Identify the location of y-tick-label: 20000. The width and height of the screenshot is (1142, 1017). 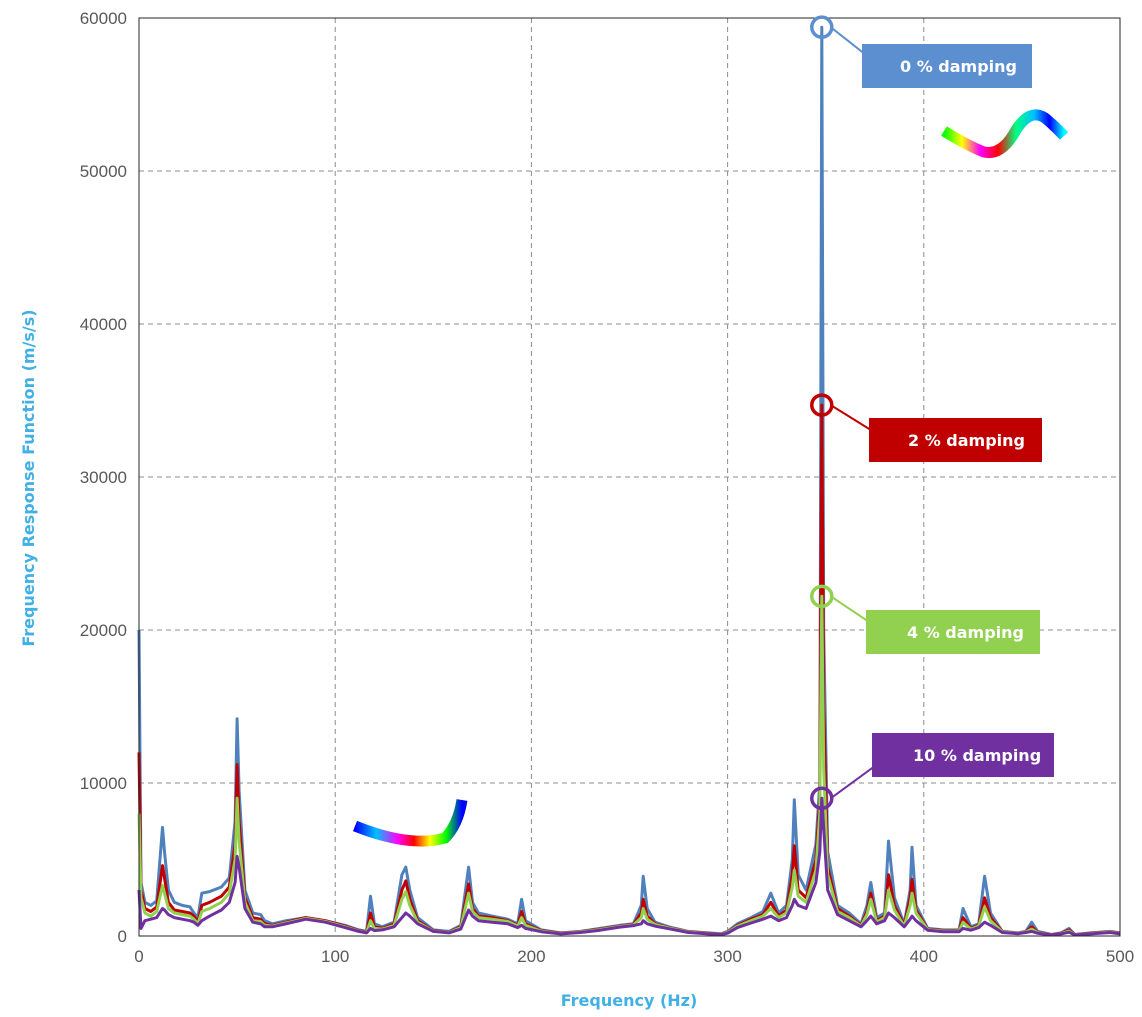
(103, 630).